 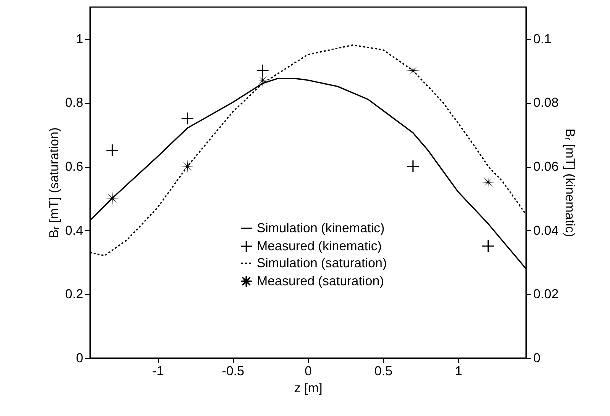 I want to click on y2-tick-label: 0, so click(x=537, y=358).